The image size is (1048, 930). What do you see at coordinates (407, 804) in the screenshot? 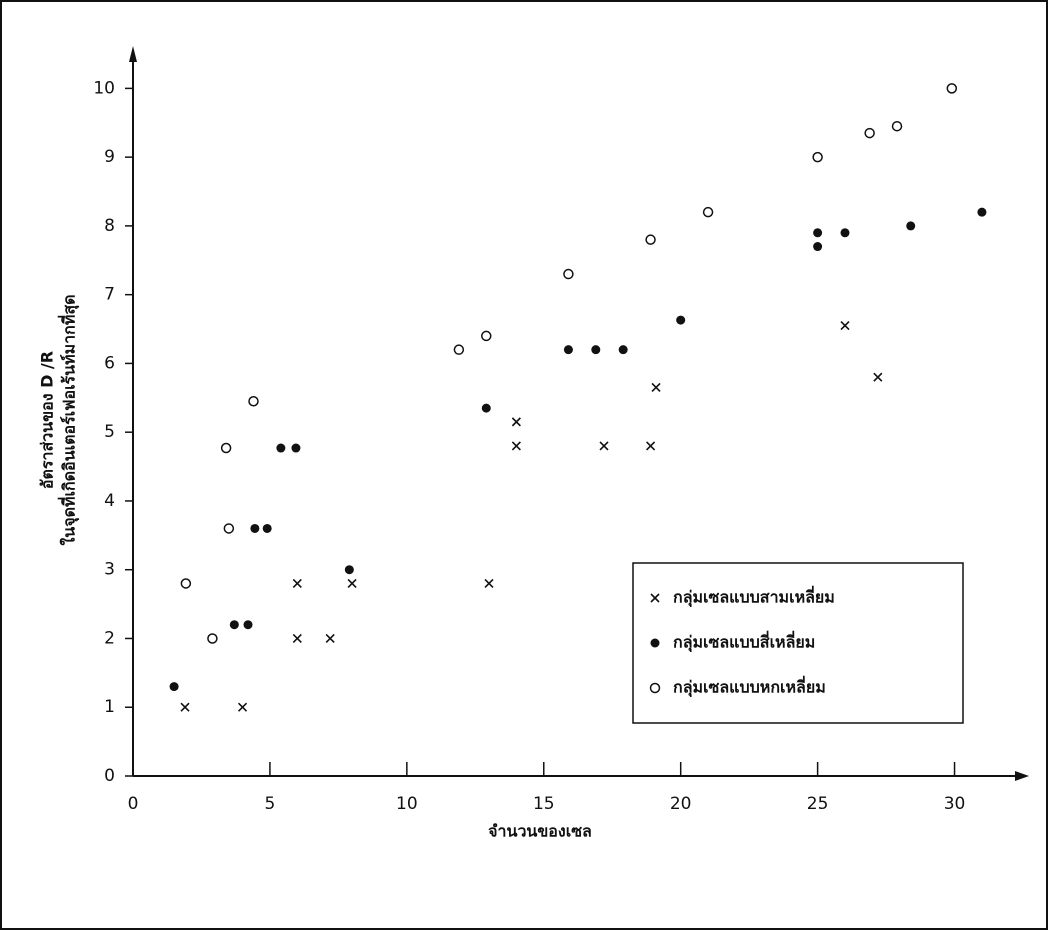
I see `x-tick-label: 10` at bounding box center [407, 804].